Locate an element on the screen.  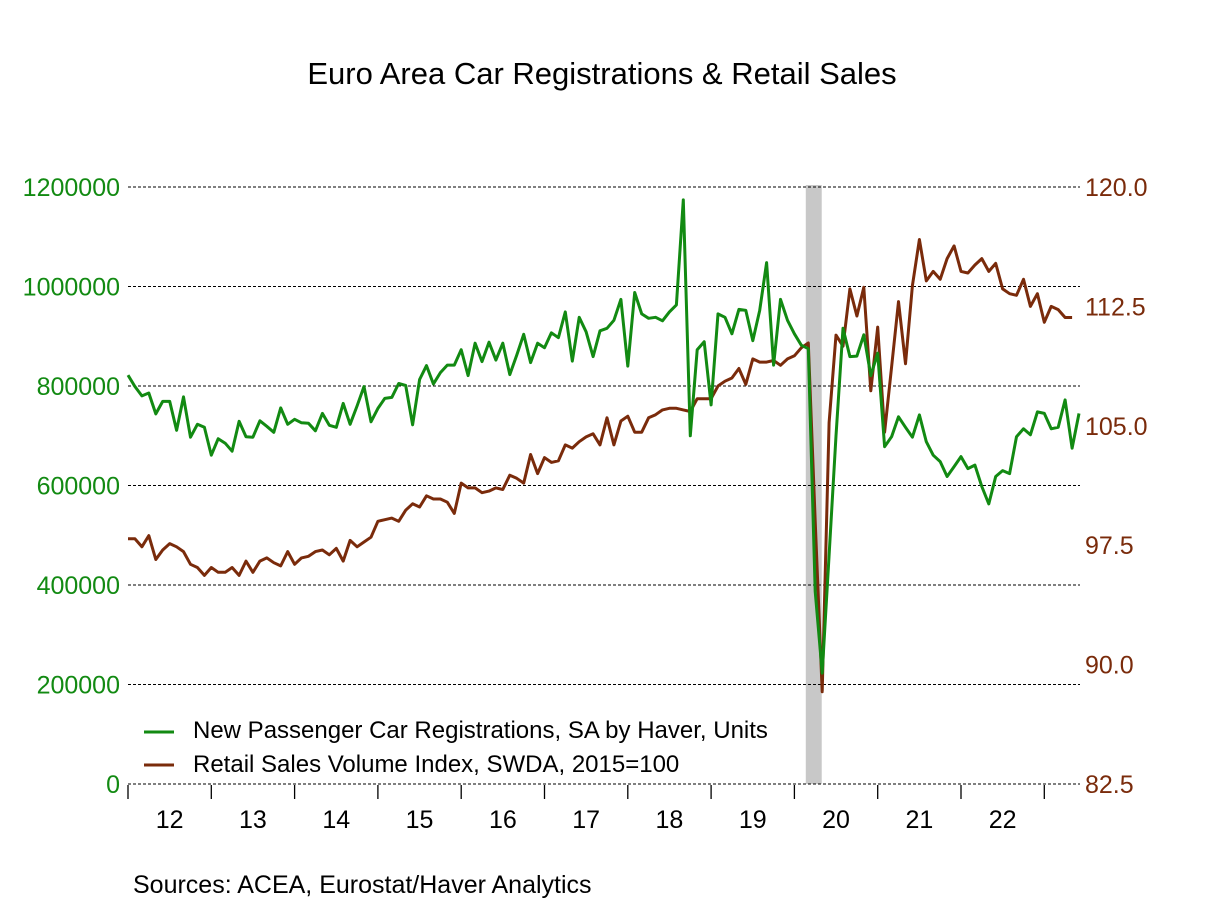
right-tick-label: 97.5 is located at coordinates (1109, 546).